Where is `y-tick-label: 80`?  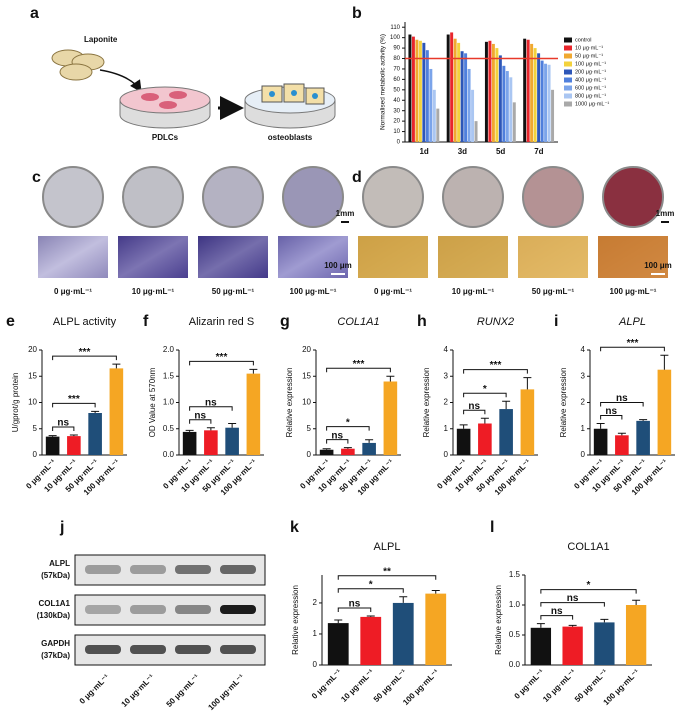 y-tick-label: 80 is located at coordinates (396, 59).